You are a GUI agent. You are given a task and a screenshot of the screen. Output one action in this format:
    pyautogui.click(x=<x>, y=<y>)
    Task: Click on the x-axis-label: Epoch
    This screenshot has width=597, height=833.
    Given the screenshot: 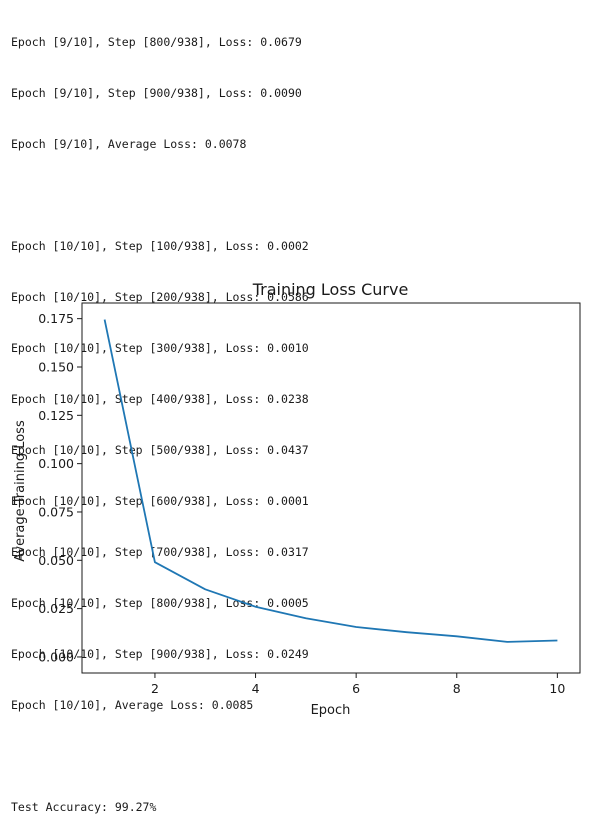 What is the action you would take?
    pyautogui.click(x=331, y=710)
    